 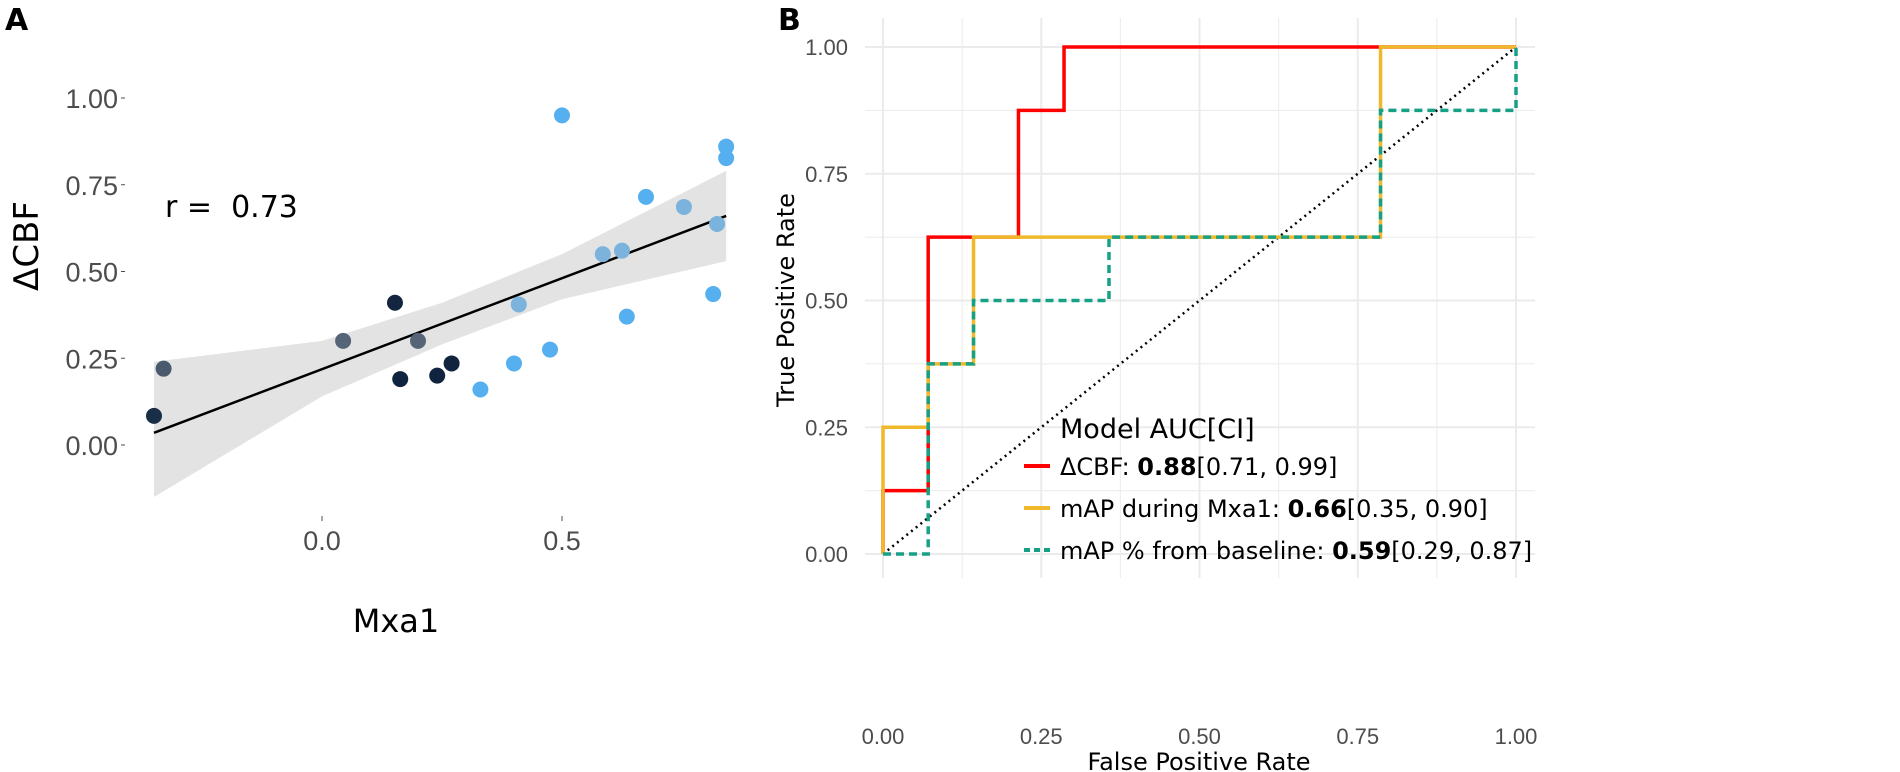 I want to click on legend-entry-auc: 0.88, so click(x=1166, y=467).